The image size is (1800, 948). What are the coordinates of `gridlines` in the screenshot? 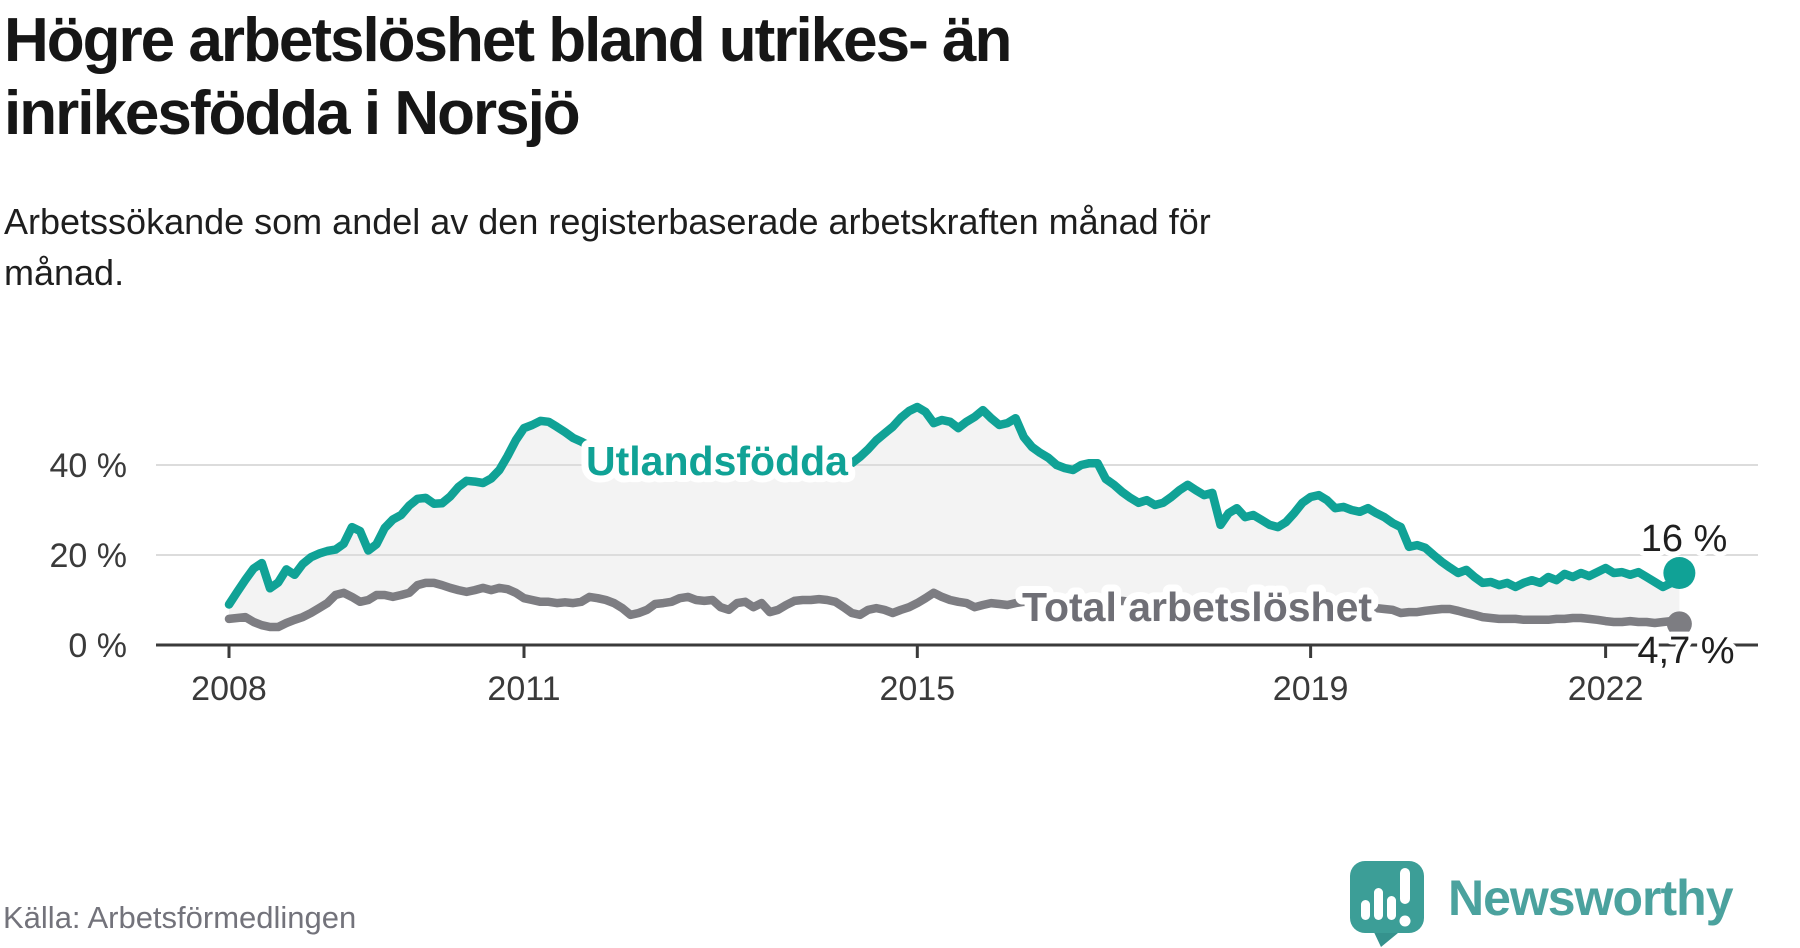 It's located at (957, 510).